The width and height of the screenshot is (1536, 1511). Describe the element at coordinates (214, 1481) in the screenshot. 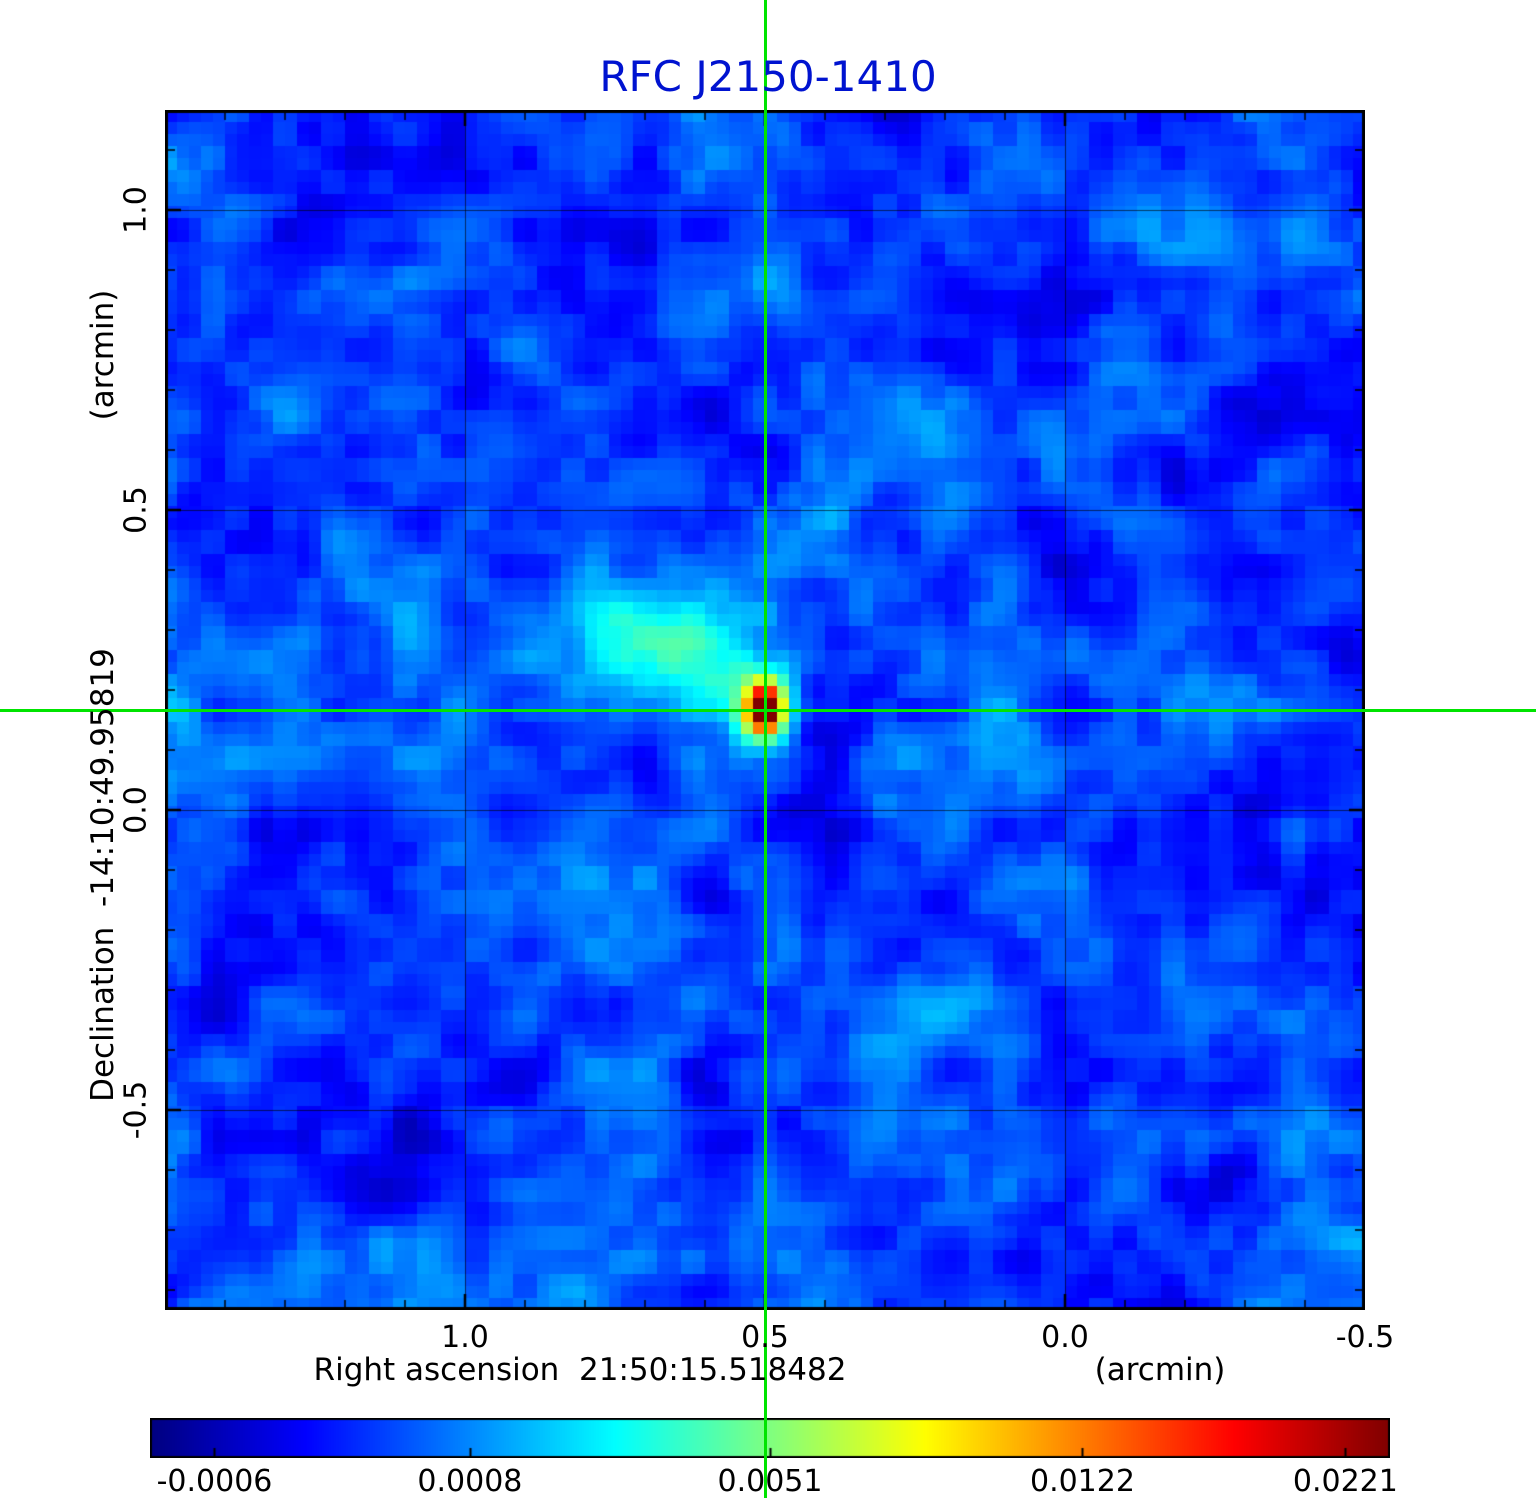

I see `colorbar-tick-label: -0.0006` at that location.